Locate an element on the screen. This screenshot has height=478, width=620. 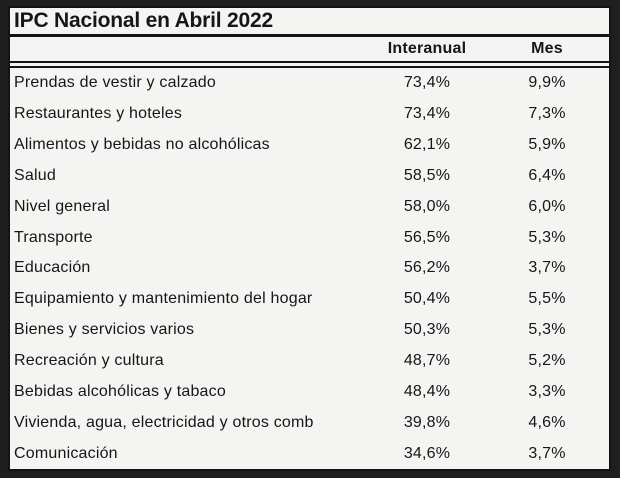
row-category-label: Restaurantes y hoteles is located at coordinates (98, 114).